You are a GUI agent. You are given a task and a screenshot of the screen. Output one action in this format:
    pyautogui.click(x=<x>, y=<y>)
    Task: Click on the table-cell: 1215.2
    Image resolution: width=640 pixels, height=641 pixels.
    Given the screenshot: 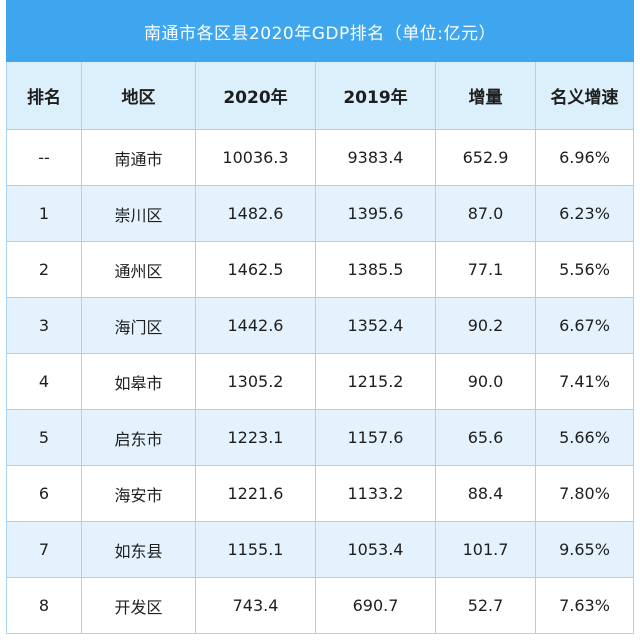 What is the action you would take?
    pyautogui.click(x=376, y=382)
    